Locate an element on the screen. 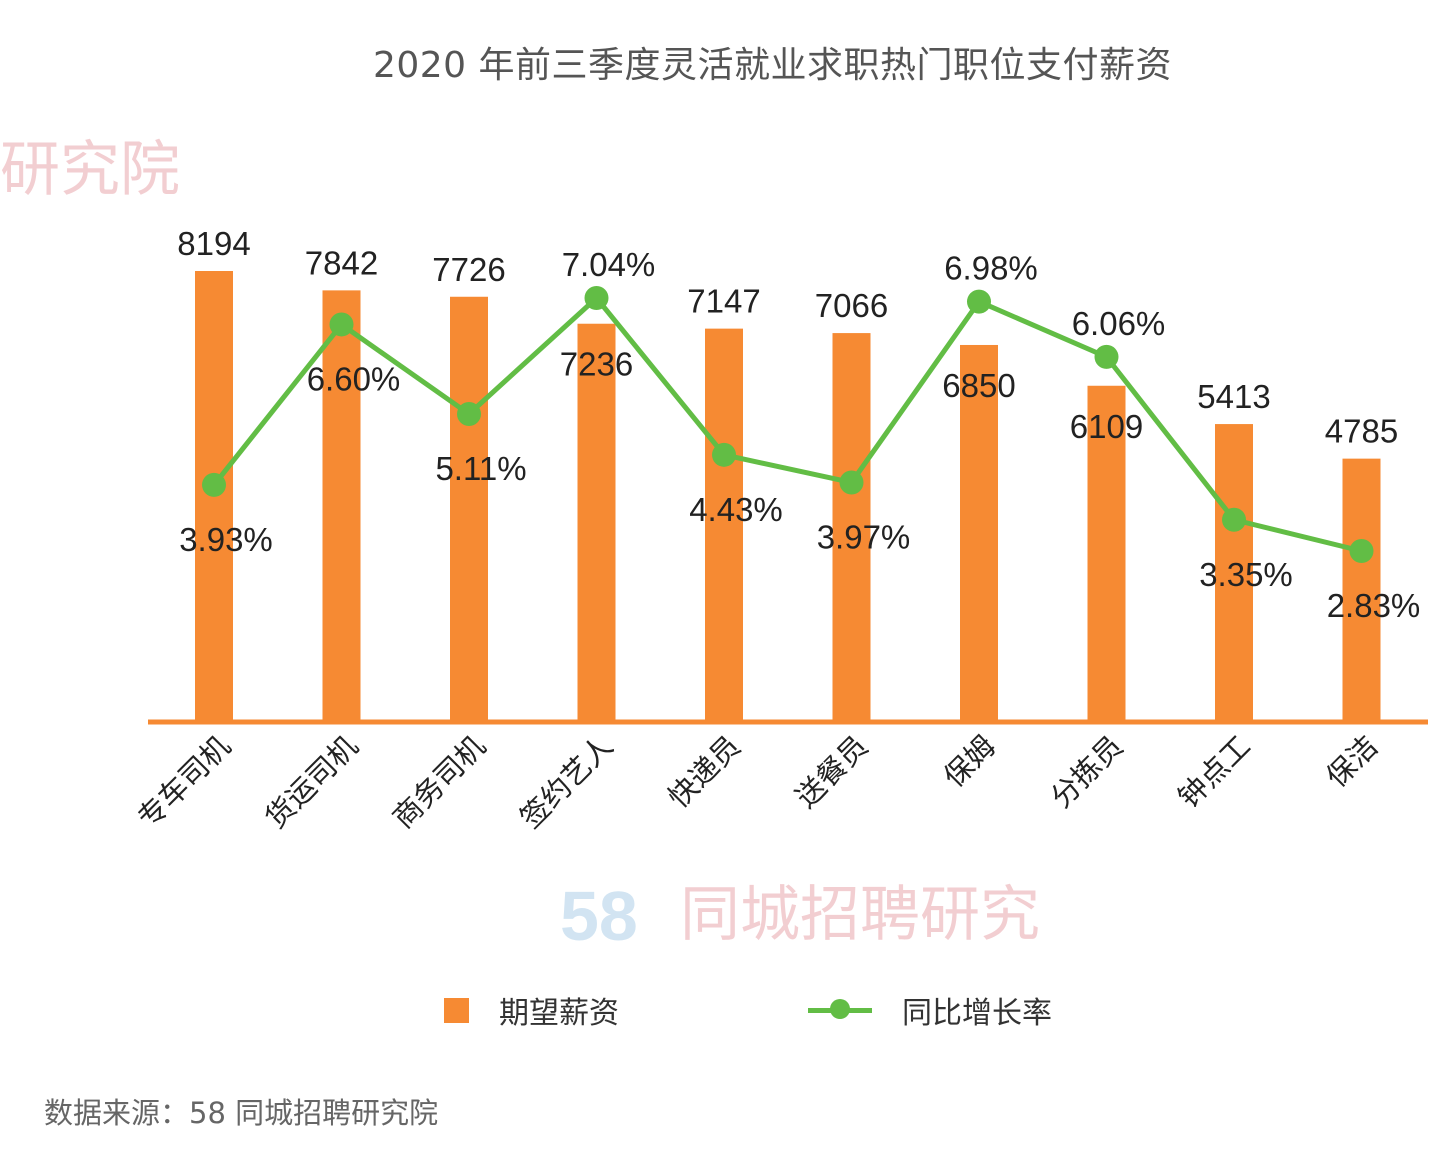 Image resolution: width=1454 pixels, height=1164 pixels. bar-data-label: 7066 is located at coordinates (851, 305).